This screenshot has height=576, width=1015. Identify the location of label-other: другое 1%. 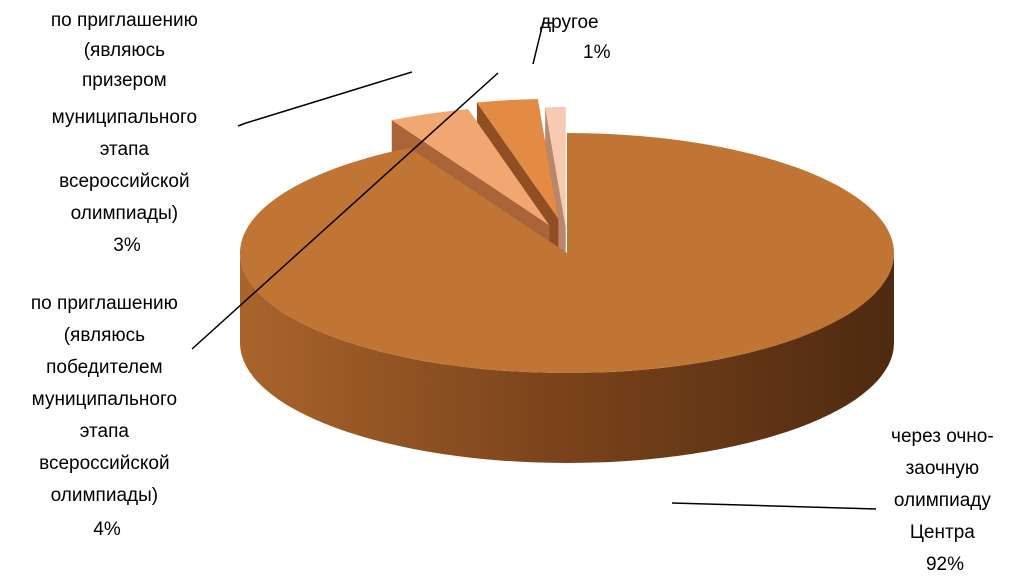
(575, 37).